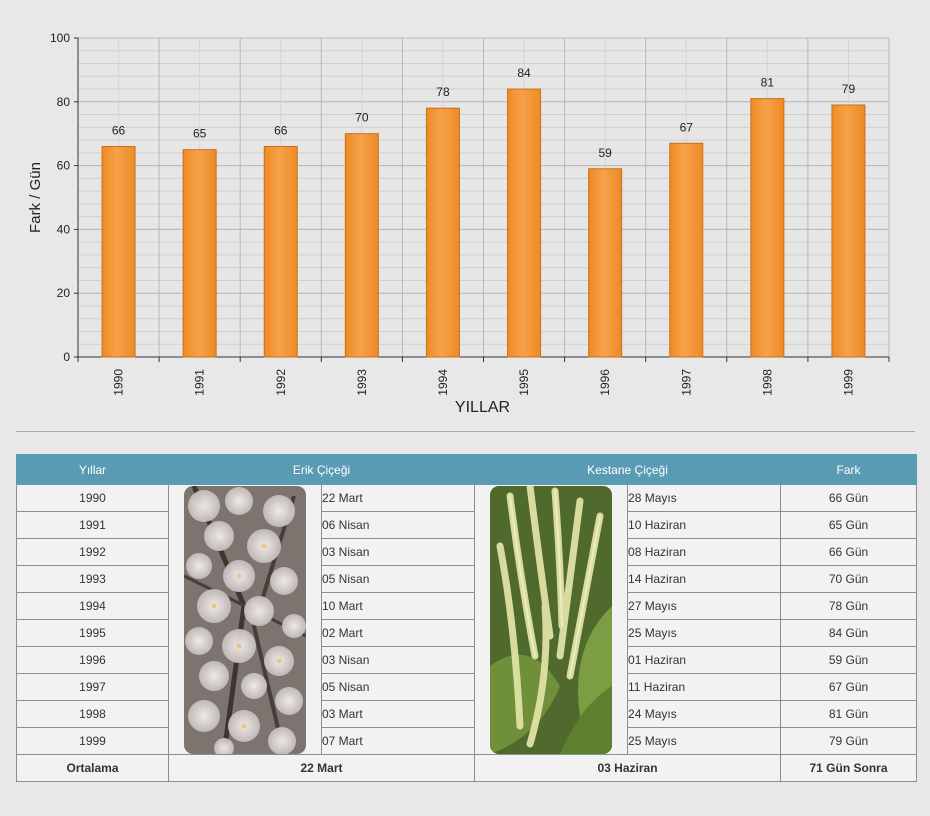 Image resolution: width=930 pixels, height=816 pixels. What do you see at coordinates (60, 38) in the screenshot?
I see `y-tick-label: 100` at bounding box center [60, 38].